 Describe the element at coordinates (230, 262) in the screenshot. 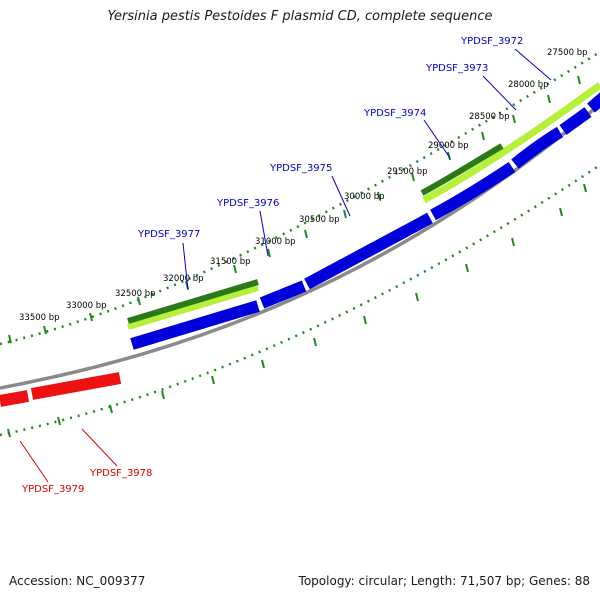

I see `tick-label: 31500 bp` at that location.